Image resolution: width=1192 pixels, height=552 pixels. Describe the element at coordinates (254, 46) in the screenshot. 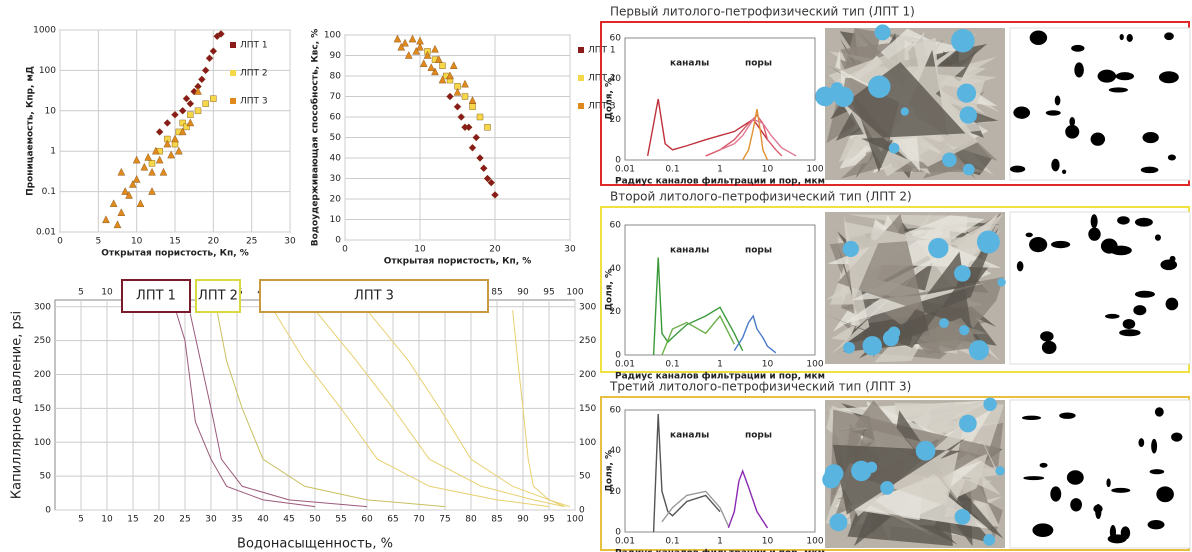

I see `legend-label: ЛПТ 1` at that location.